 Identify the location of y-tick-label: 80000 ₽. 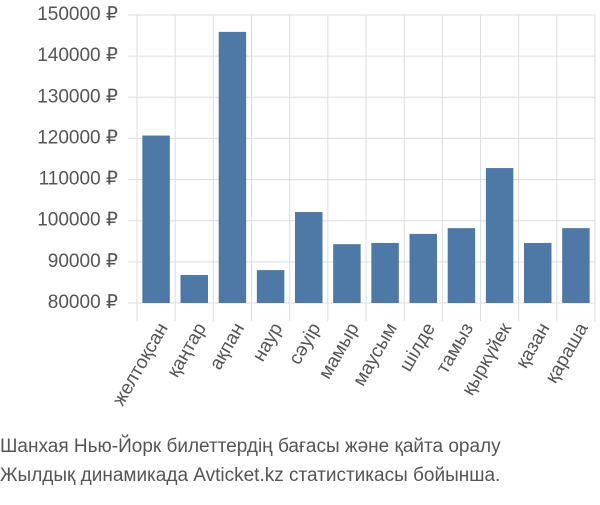
(83, 302).